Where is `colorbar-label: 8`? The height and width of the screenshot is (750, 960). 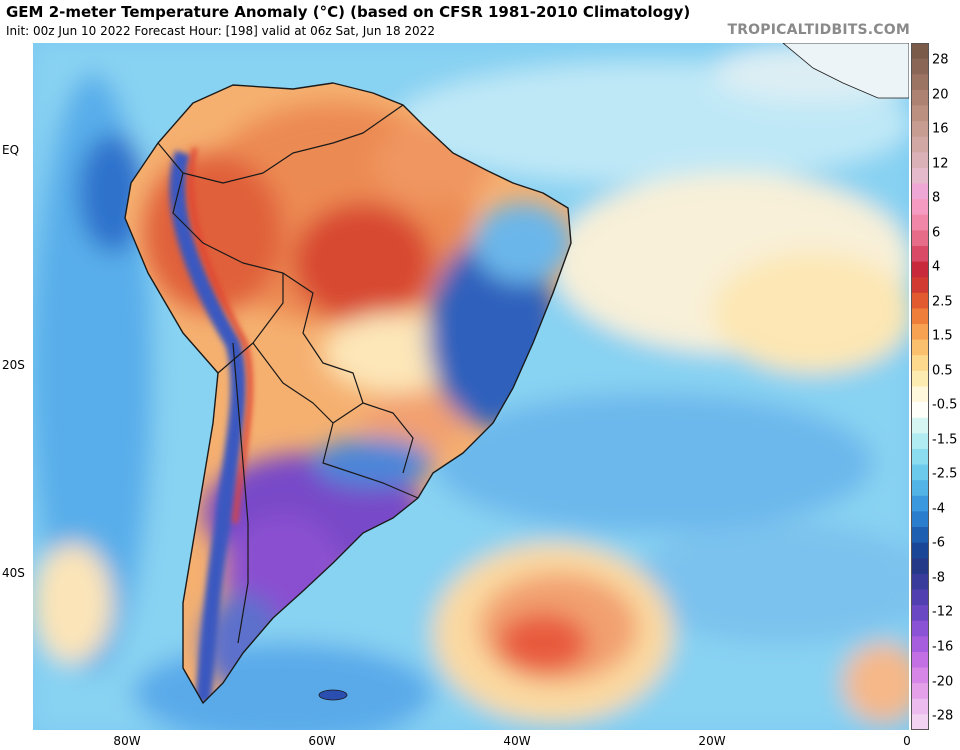 colorbar-label: 8 is located at coordinates (936, 198).